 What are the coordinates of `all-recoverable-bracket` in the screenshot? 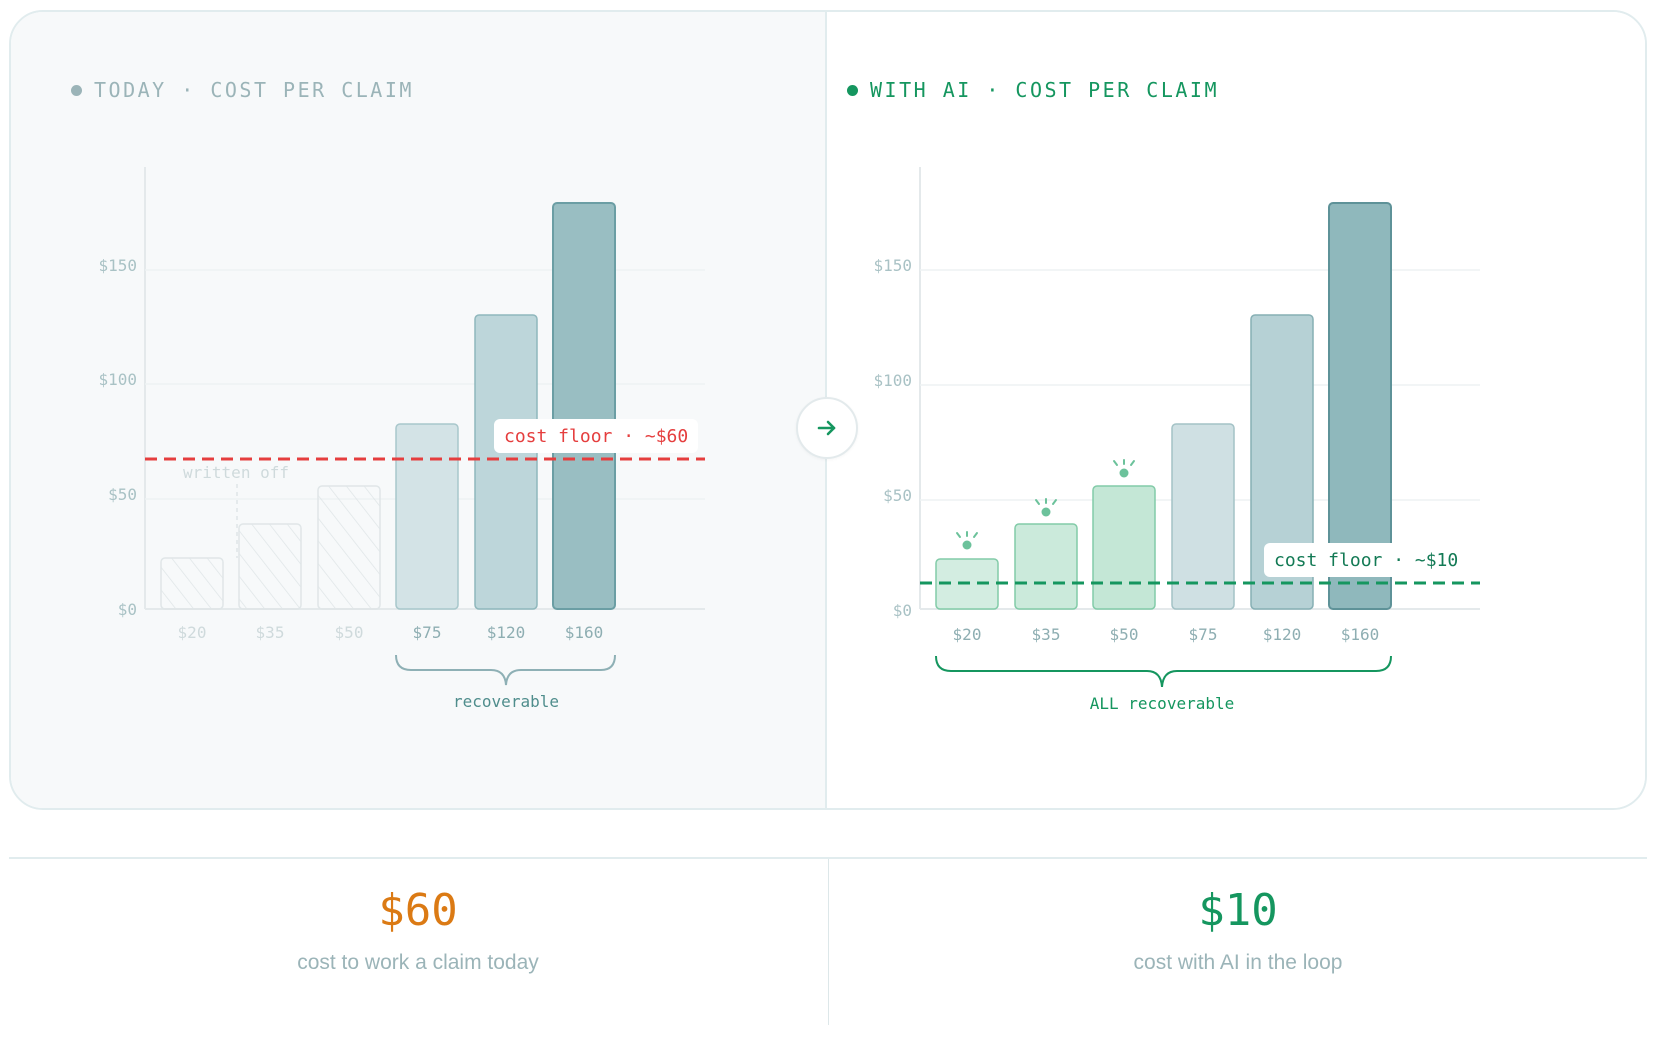 It's located at (1163, 671).